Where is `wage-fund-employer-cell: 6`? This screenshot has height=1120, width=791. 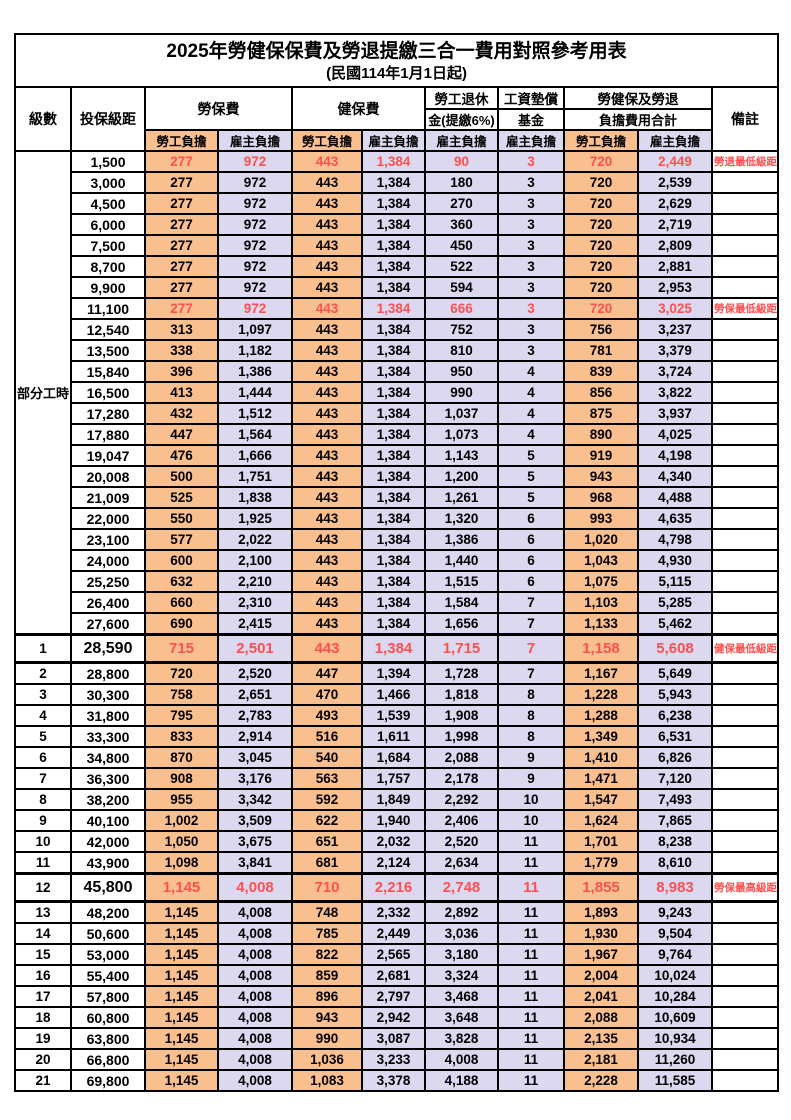 wage-fund-employer-cell: 6 is located at coordinates (531, 581).